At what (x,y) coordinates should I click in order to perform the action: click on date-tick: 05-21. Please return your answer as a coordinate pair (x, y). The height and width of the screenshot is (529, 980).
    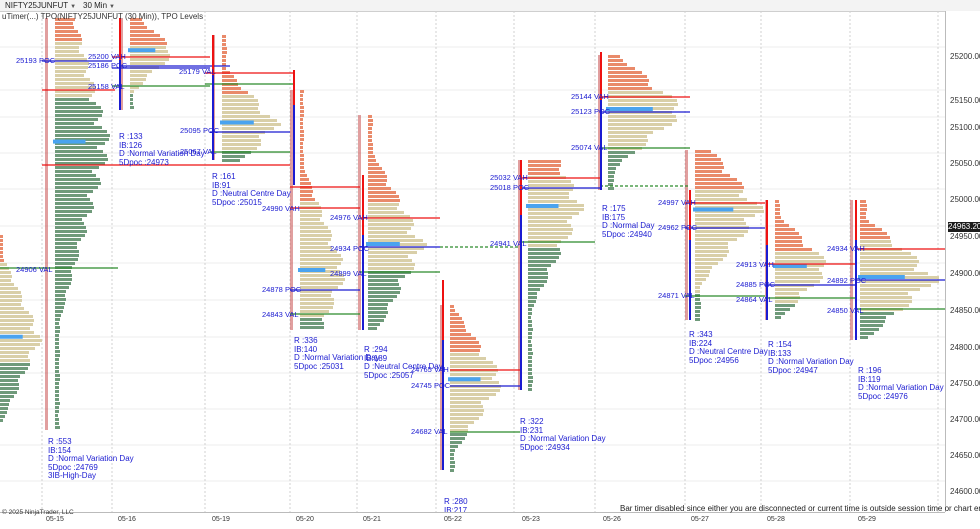
    Looking at the image, I should click on (372, 519).